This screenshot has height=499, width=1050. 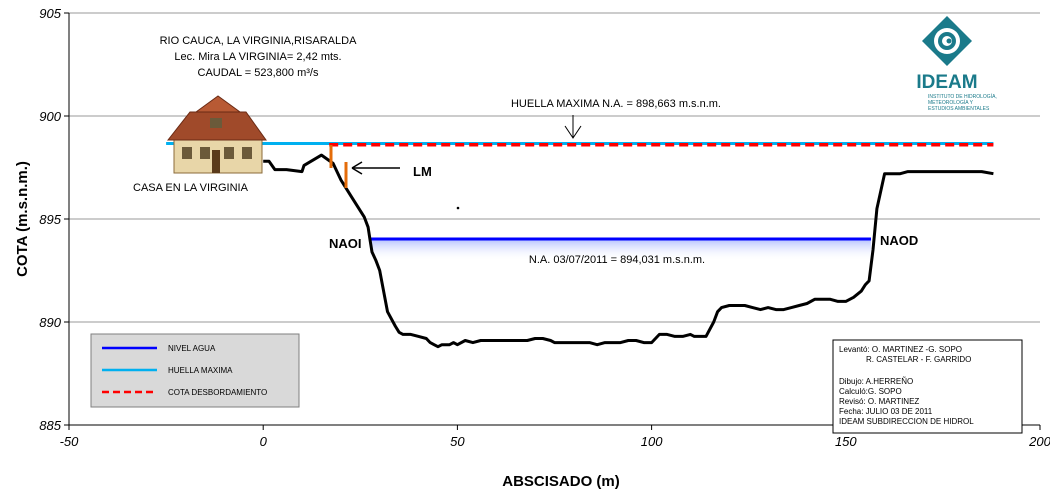 I want to click on y-tick-label: 885, so click(x=50, y=425).